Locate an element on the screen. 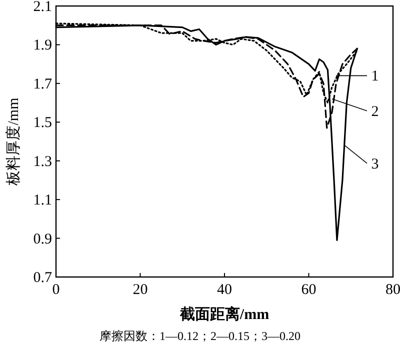  y-tick-label: 2.1 is located at coordinates (42, 7).